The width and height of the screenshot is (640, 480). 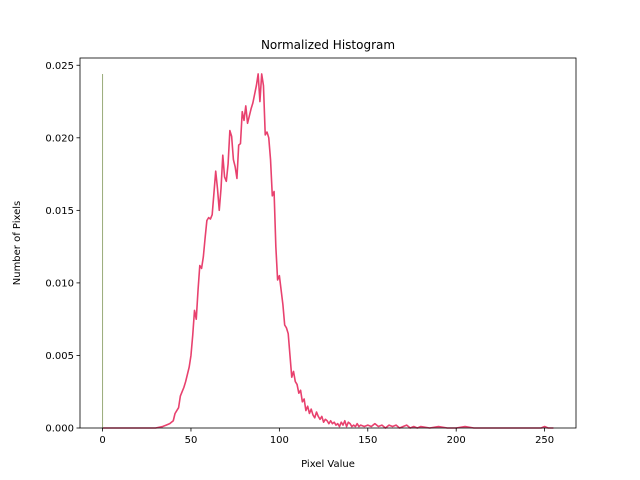 What do you see at coordinates (59, 429) in the screenshot?
I see `y-tick-label: 0.000` at bounding box center [59, 429].